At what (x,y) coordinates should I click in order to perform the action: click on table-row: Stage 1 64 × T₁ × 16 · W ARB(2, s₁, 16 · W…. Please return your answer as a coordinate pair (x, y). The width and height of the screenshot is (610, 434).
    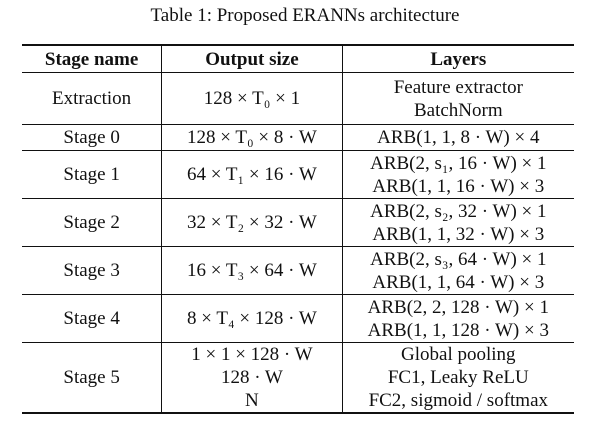
    Looking at the image, I should click on (298, 174).